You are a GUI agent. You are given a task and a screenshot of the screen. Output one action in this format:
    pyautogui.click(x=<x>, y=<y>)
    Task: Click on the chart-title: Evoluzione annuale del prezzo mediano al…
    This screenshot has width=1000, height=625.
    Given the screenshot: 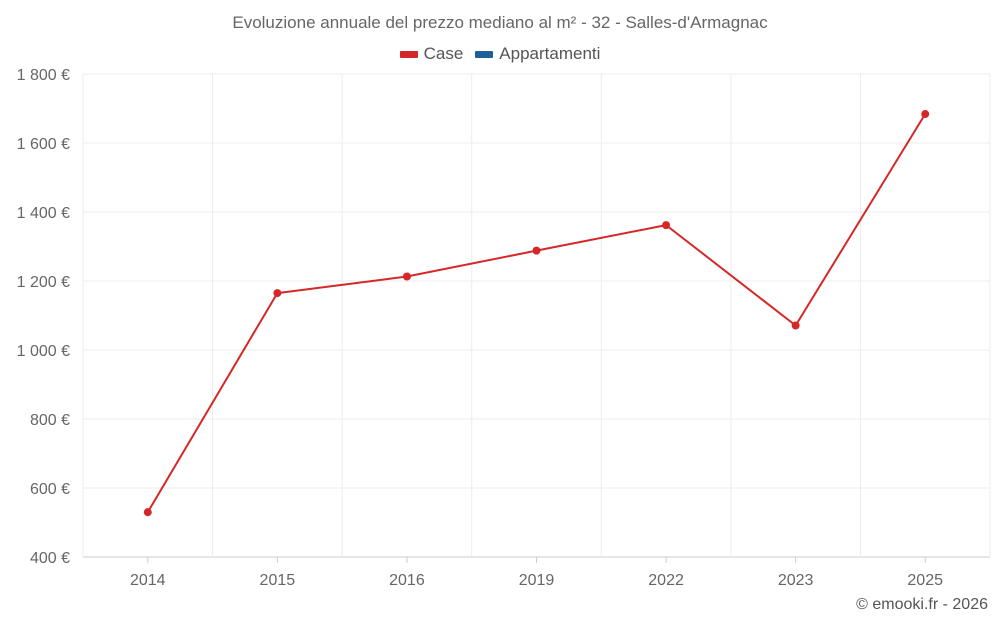 What is the action you would take?
    pyautogui.click(x=500, y=22)
    